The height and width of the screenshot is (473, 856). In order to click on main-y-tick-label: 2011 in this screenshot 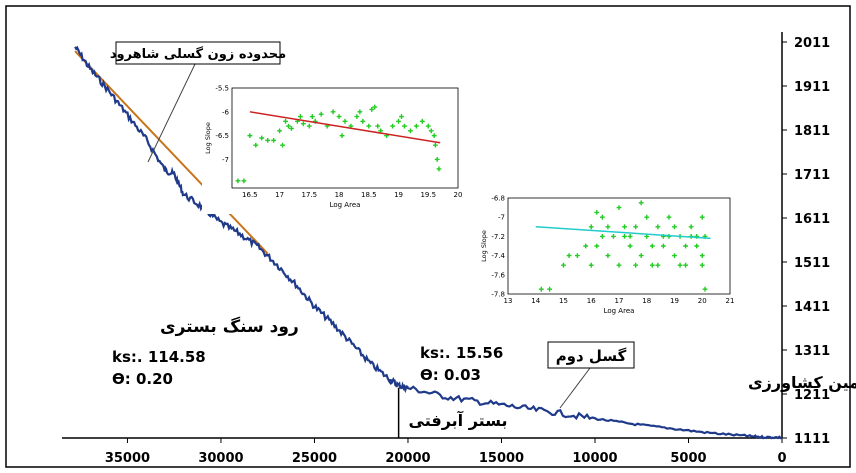, I will do `click(812, 43)`.